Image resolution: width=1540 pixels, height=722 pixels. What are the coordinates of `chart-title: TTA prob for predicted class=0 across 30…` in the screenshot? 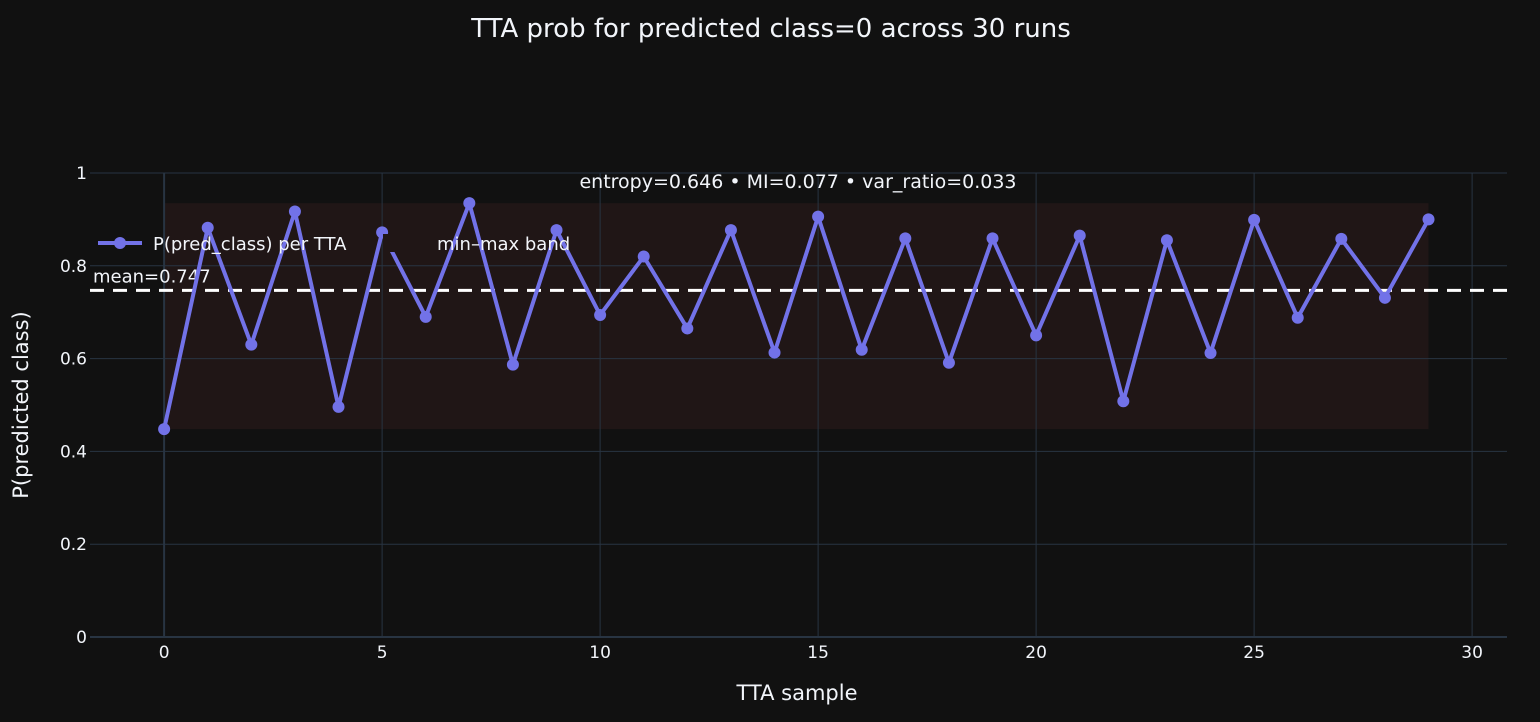 It's located at (770, 29).